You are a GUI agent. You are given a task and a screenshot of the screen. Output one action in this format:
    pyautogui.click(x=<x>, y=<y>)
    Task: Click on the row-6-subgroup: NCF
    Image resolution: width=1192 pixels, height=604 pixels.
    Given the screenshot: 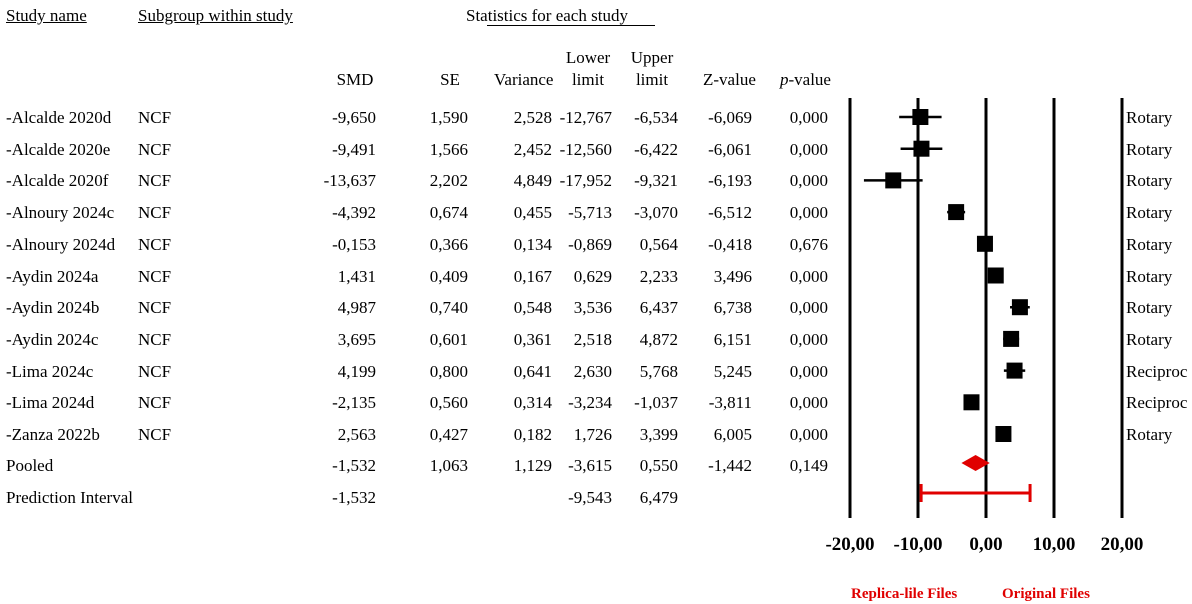 What is the action you would take?
    pyautogui.click(x=155, y=276)
    